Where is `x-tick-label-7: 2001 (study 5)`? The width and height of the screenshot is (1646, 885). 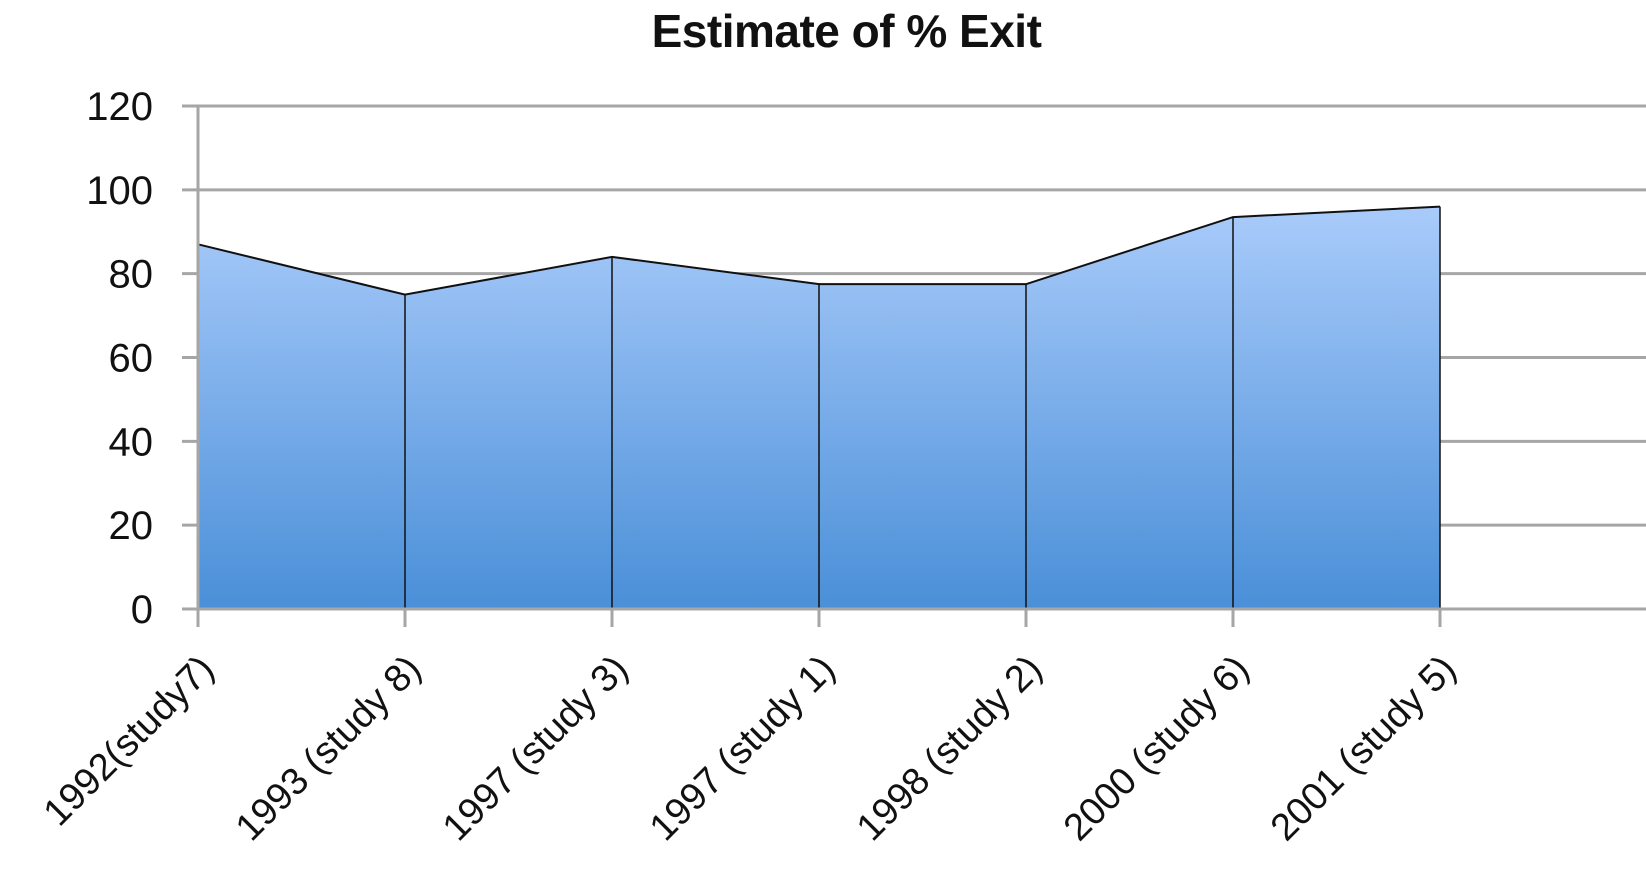 x-tick-label-7: 2001 (study 5) is located at coordinates (1363, 748).